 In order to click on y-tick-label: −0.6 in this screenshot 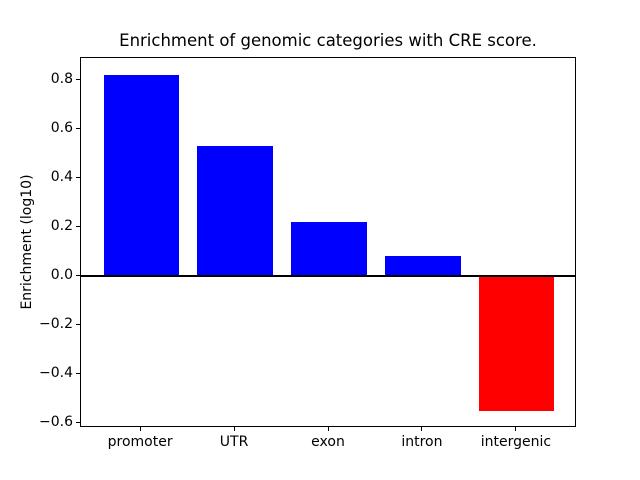, I will do `click(56, 422)`.